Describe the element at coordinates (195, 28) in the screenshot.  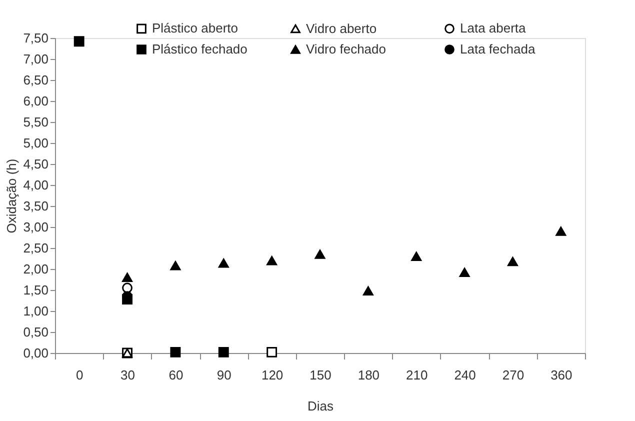
I see `legend-label: Plástico aberto` at that location.